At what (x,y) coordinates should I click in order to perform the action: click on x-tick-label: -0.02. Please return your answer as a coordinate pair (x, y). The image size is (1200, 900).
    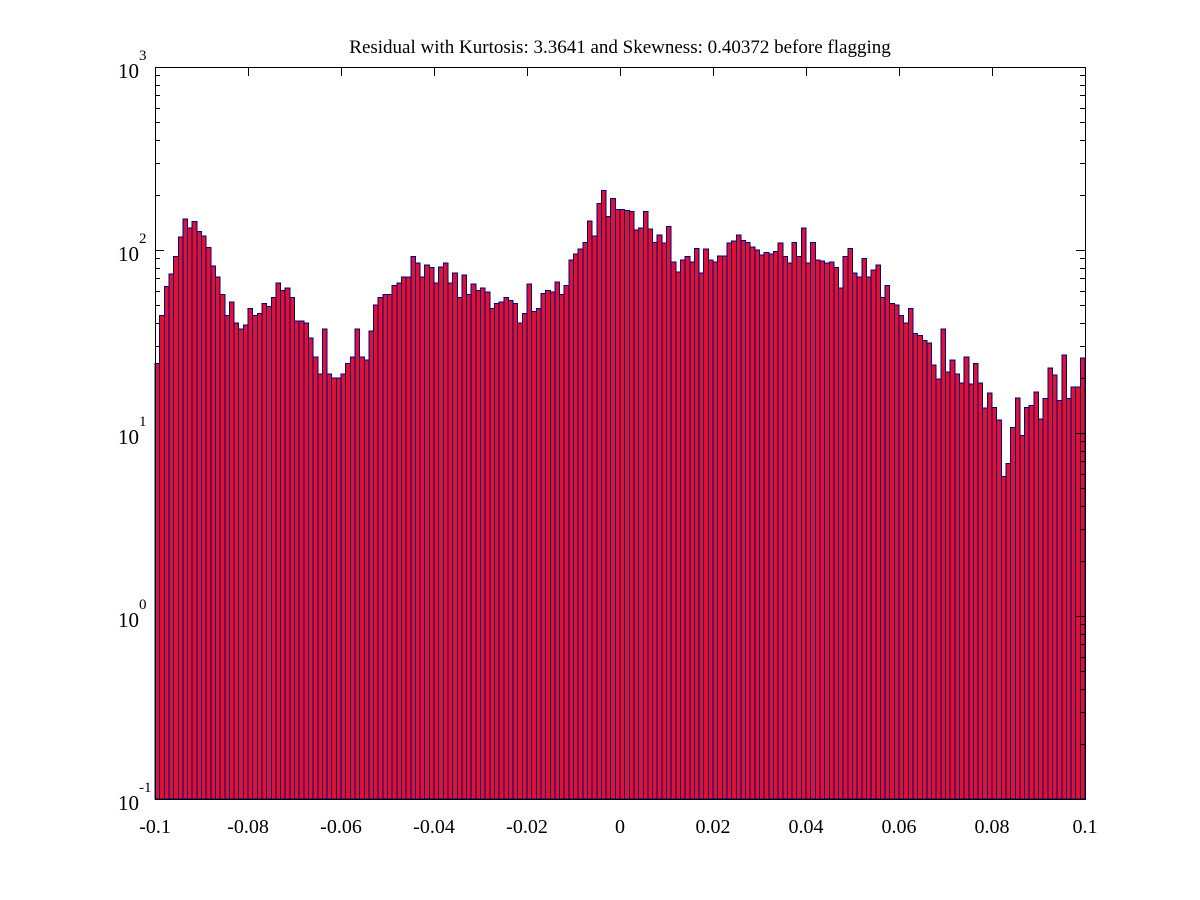
    Looking at the image, I should click on (527, 827).